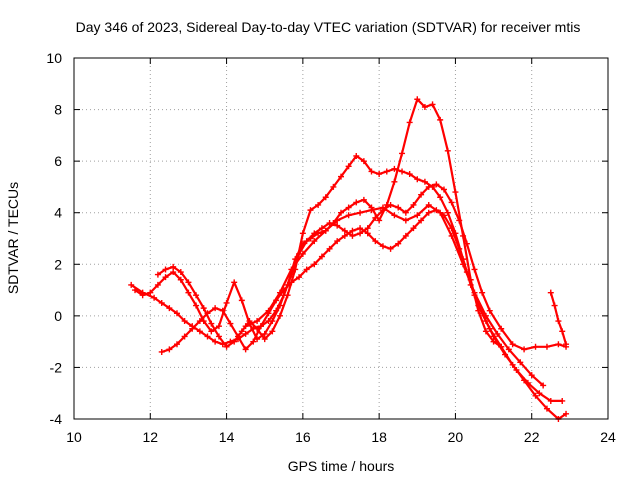 This screenshot has height=480, width=640. What do you see at coordinates (58, 264) in the screenshot?
I see `y-tick-label: 2` at bounding box center [58, 264].